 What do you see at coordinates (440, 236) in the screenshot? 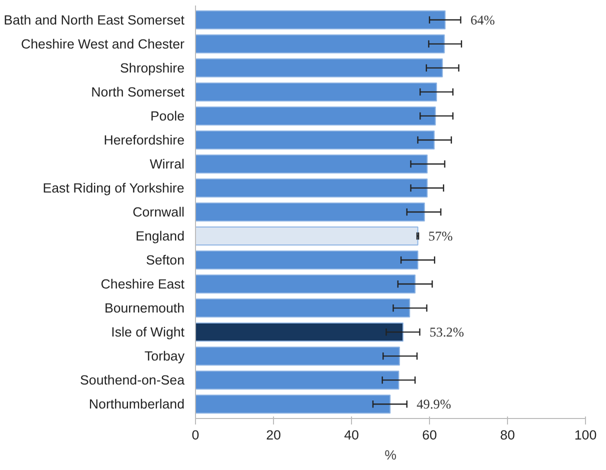
I see `data-label: 57%` at bounding box center [440, 236].